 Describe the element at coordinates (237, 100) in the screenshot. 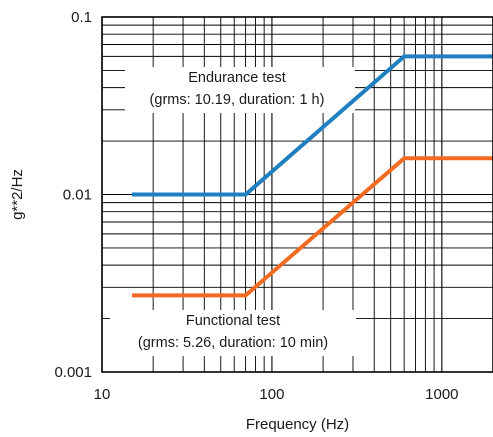

I see `annotation-text: (grms: 10.19, duration: 1 h)` at that location.